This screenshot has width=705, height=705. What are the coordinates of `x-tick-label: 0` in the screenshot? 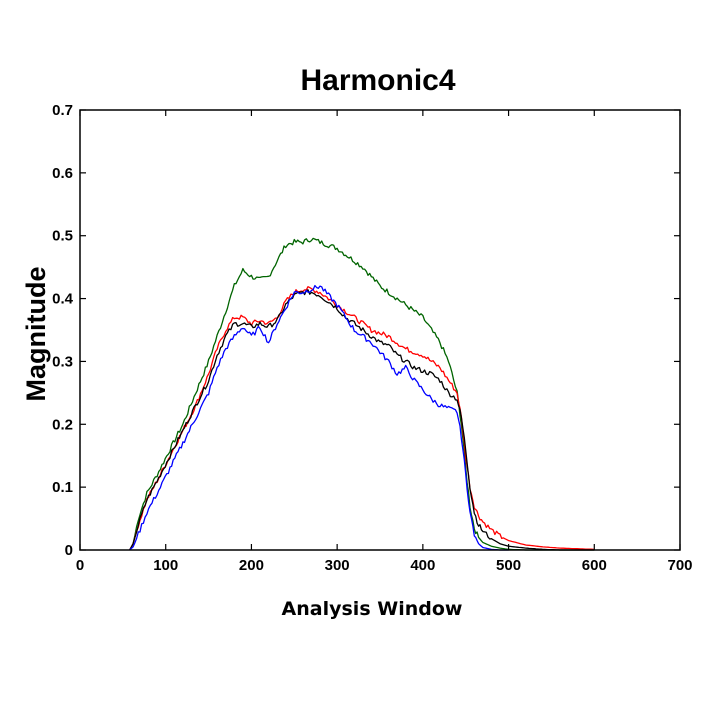 It's located at (80, 565).